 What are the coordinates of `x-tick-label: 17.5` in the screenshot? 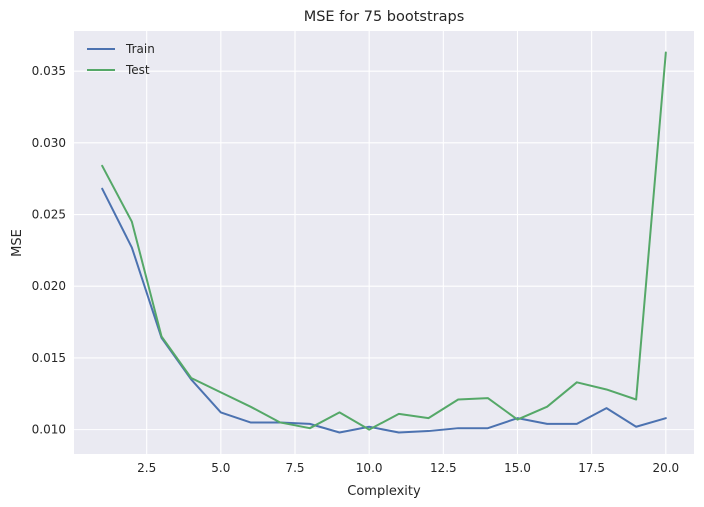 It's located at (591, 468).